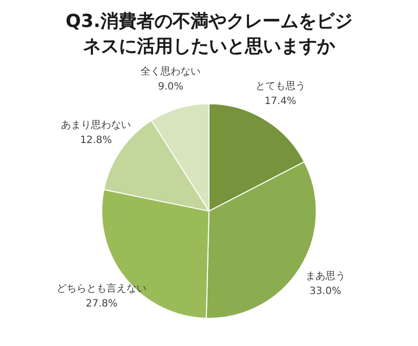  What do you see at coordinates (170, 71) in the screenshot?
I see `slice-label: 全く思わない` at bounding box center [170, 71].